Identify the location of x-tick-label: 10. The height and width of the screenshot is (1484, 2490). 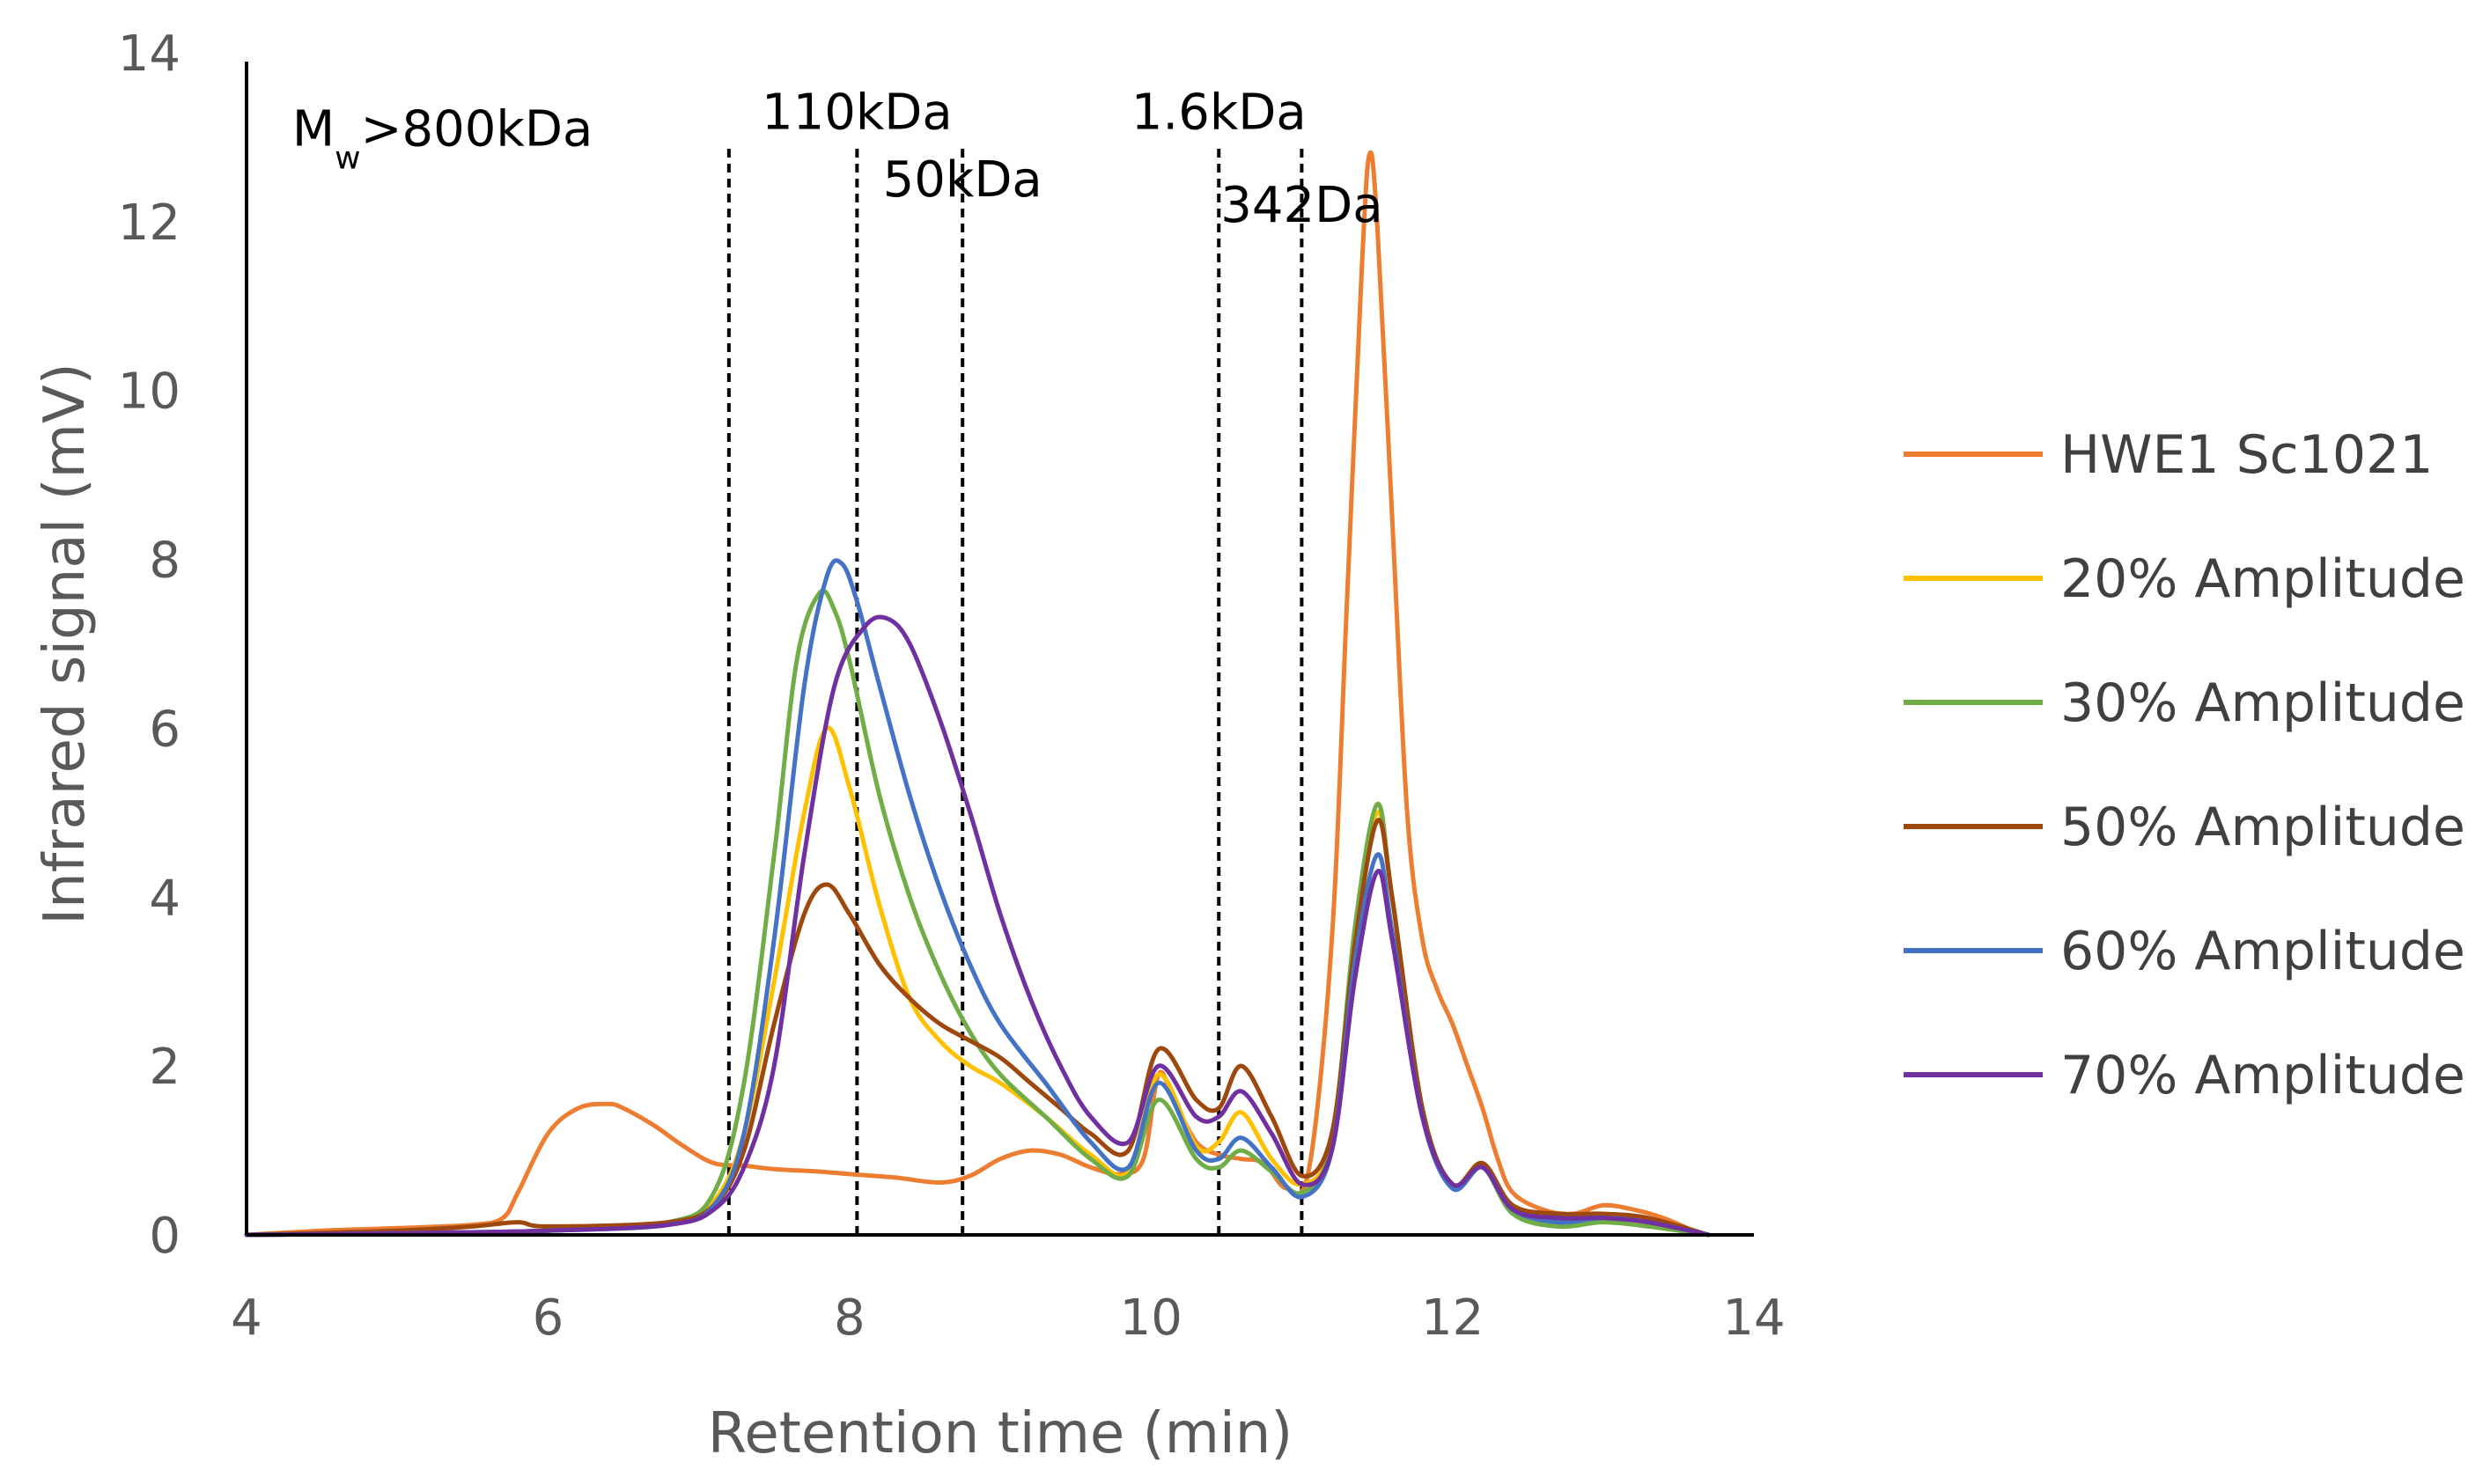
(1151, 1318).